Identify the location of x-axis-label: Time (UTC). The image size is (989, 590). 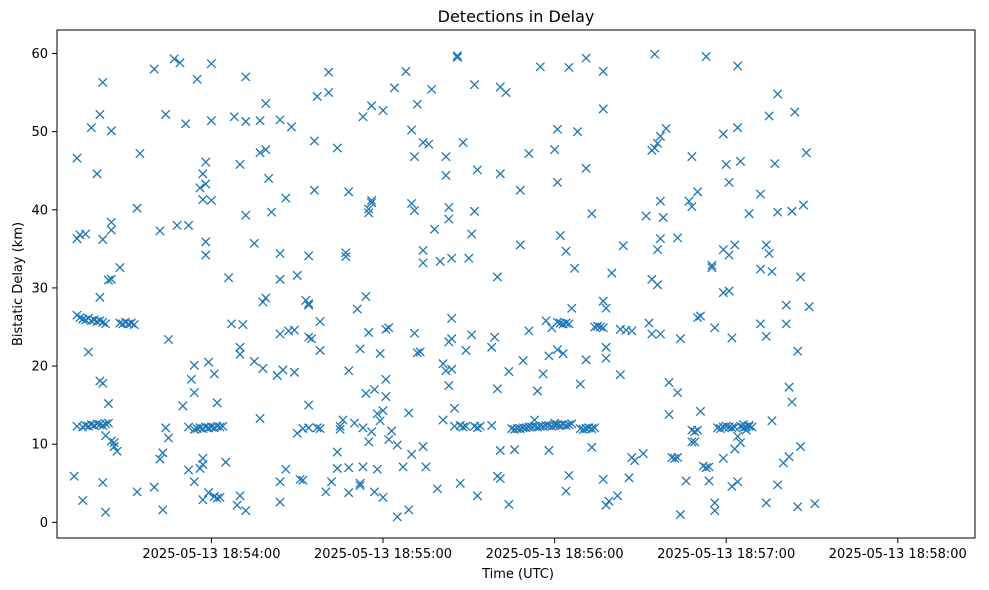
(517, 574).